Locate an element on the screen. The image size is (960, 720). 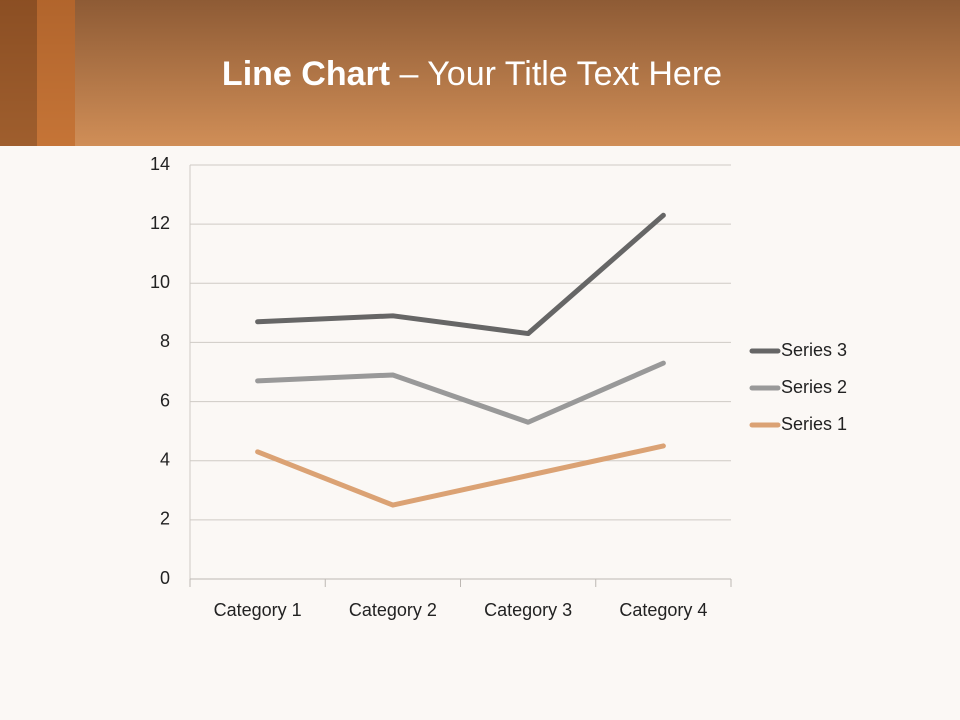
legend-label: Series 1 is located at coordinates (814, 424).